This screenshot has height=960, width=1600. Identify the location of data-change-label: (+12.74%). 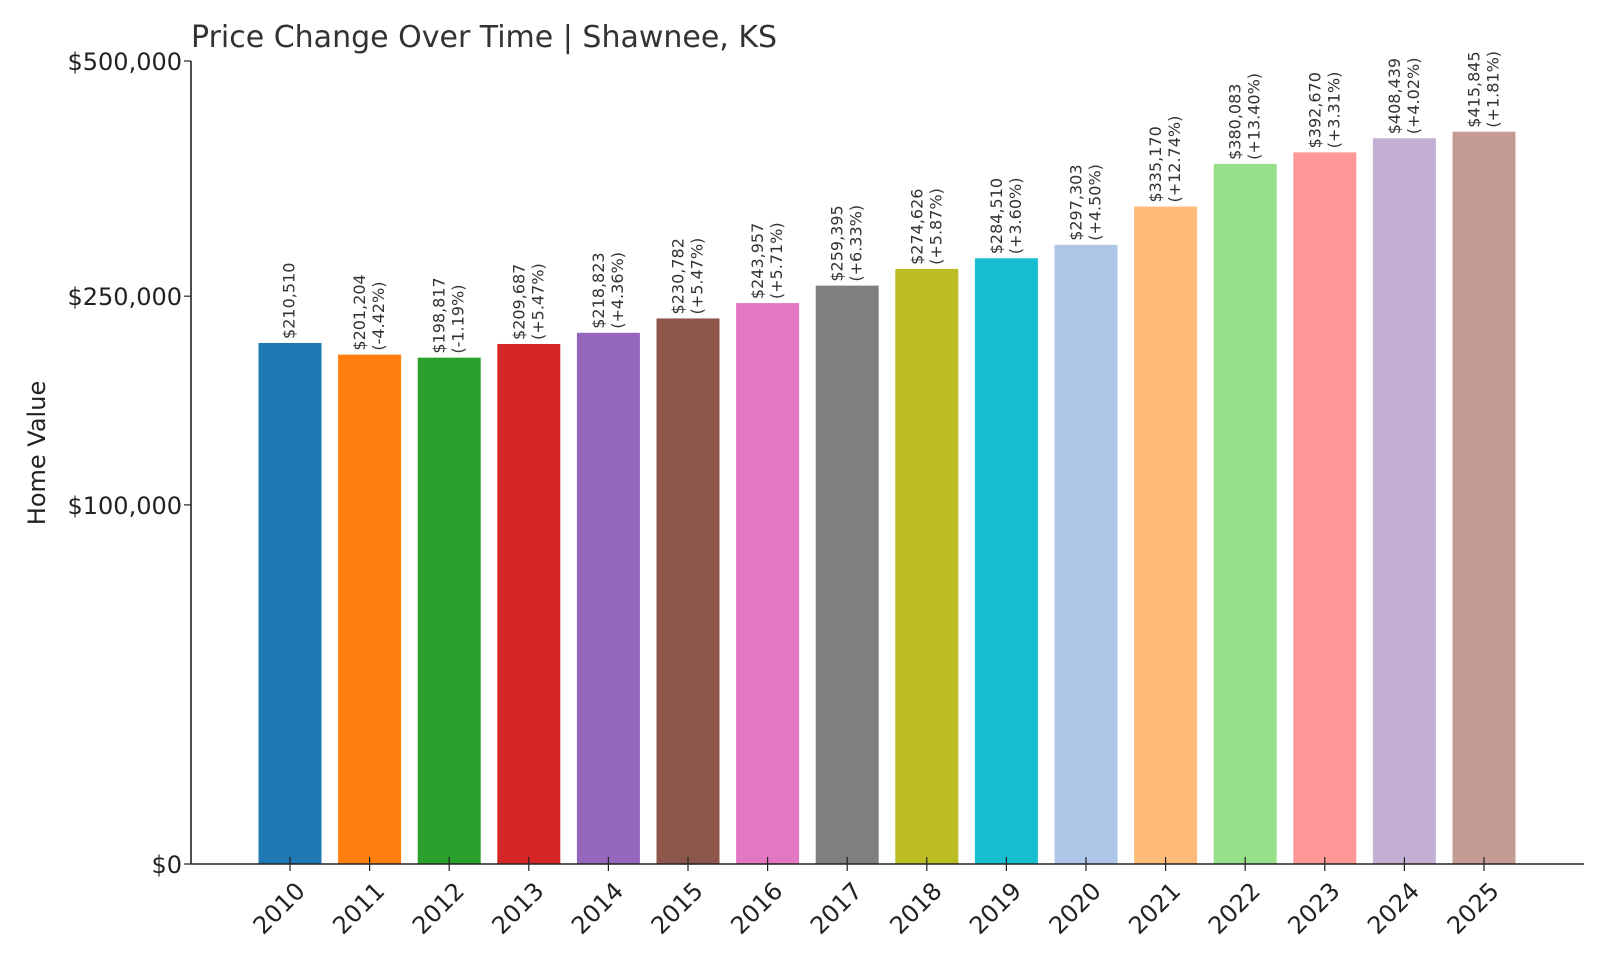
(1174, 159).